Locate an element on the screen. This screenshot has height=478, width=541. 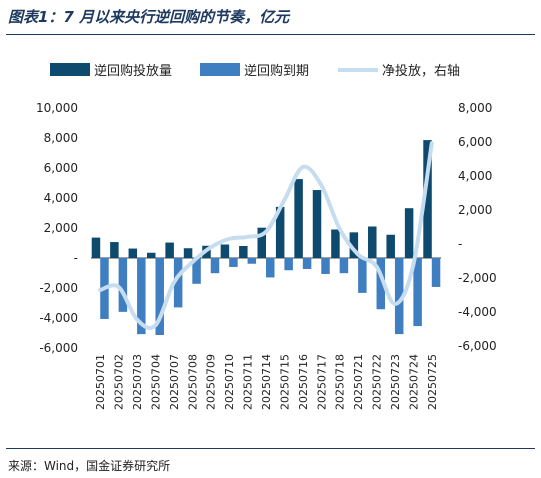
left-tick-label: 2,000 is located at coordinates (61, 228).